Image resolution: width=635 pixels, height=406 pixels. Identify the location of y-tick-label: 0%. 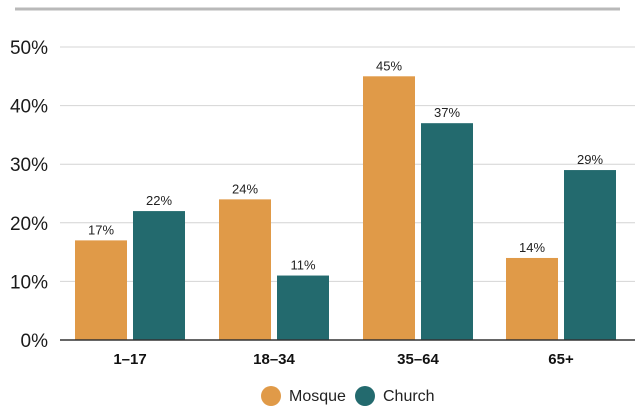
(35, 341).